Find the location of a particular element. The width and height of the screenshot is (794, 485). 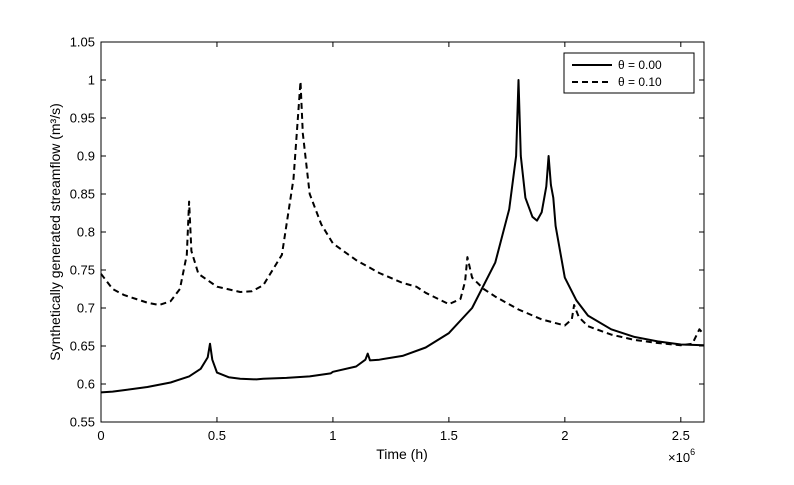

legend: θ = 0.00 θ = 0.10 is located at coordinates (629, 73).